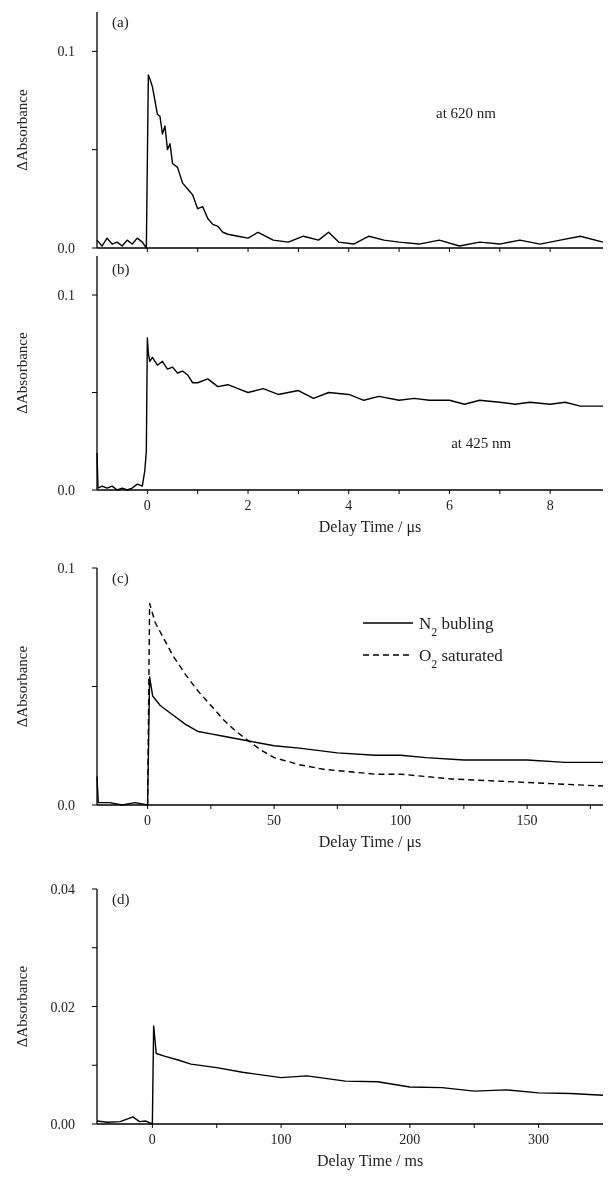 Image resolution: width=609 pixels, height=1191 pixels. I want to click on x-tick-label: 4, so click(349, 505).